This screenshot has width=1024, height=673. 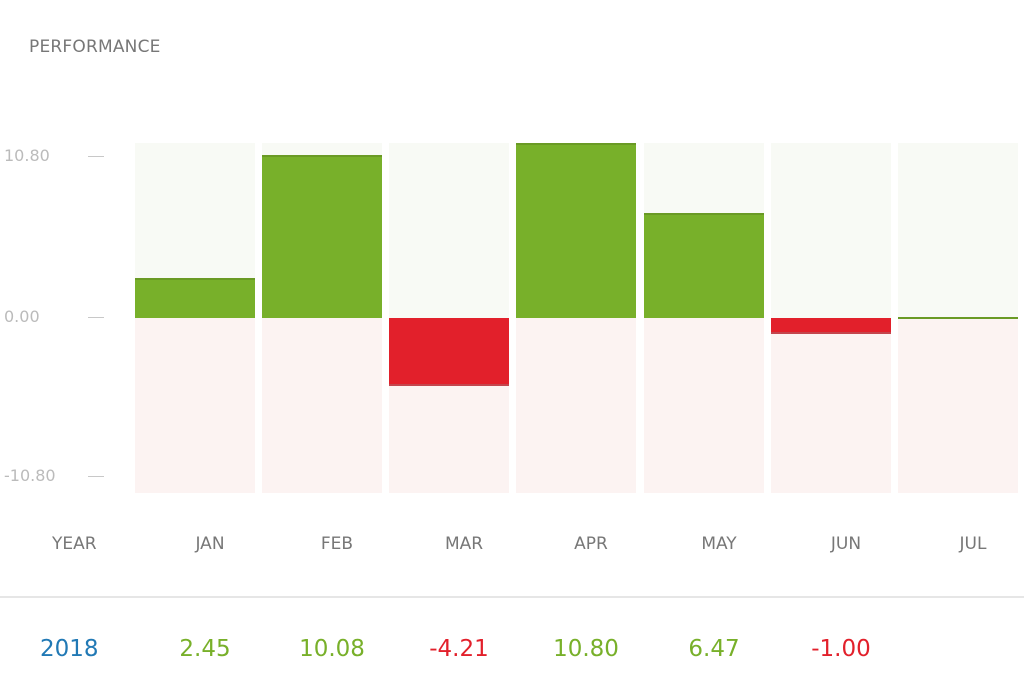 I want to click on y-tick-top: 10.80, so click(x=54, y=155).